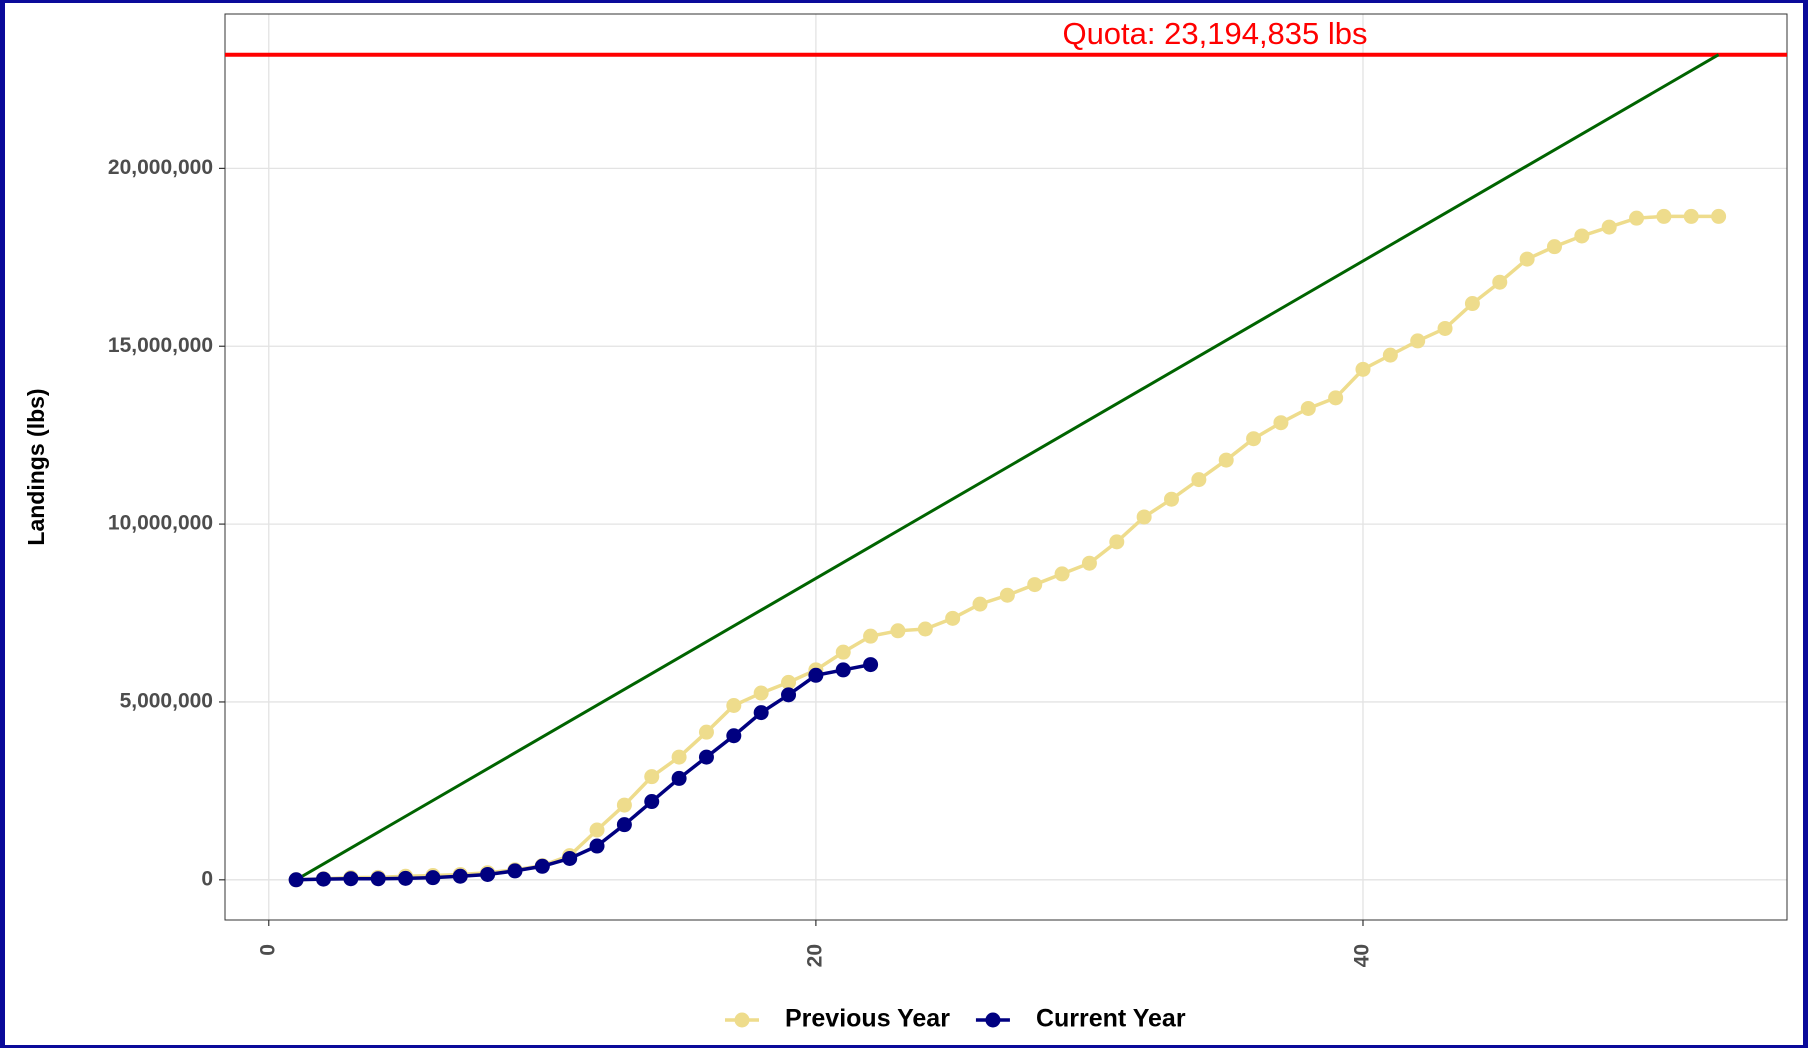 This screenshot has height=1048, width=1808. Describe the element at coordinates (1214, 33) in the screenshot. I see `quota-label: Quota: 23,194,835 lbs` at that location.